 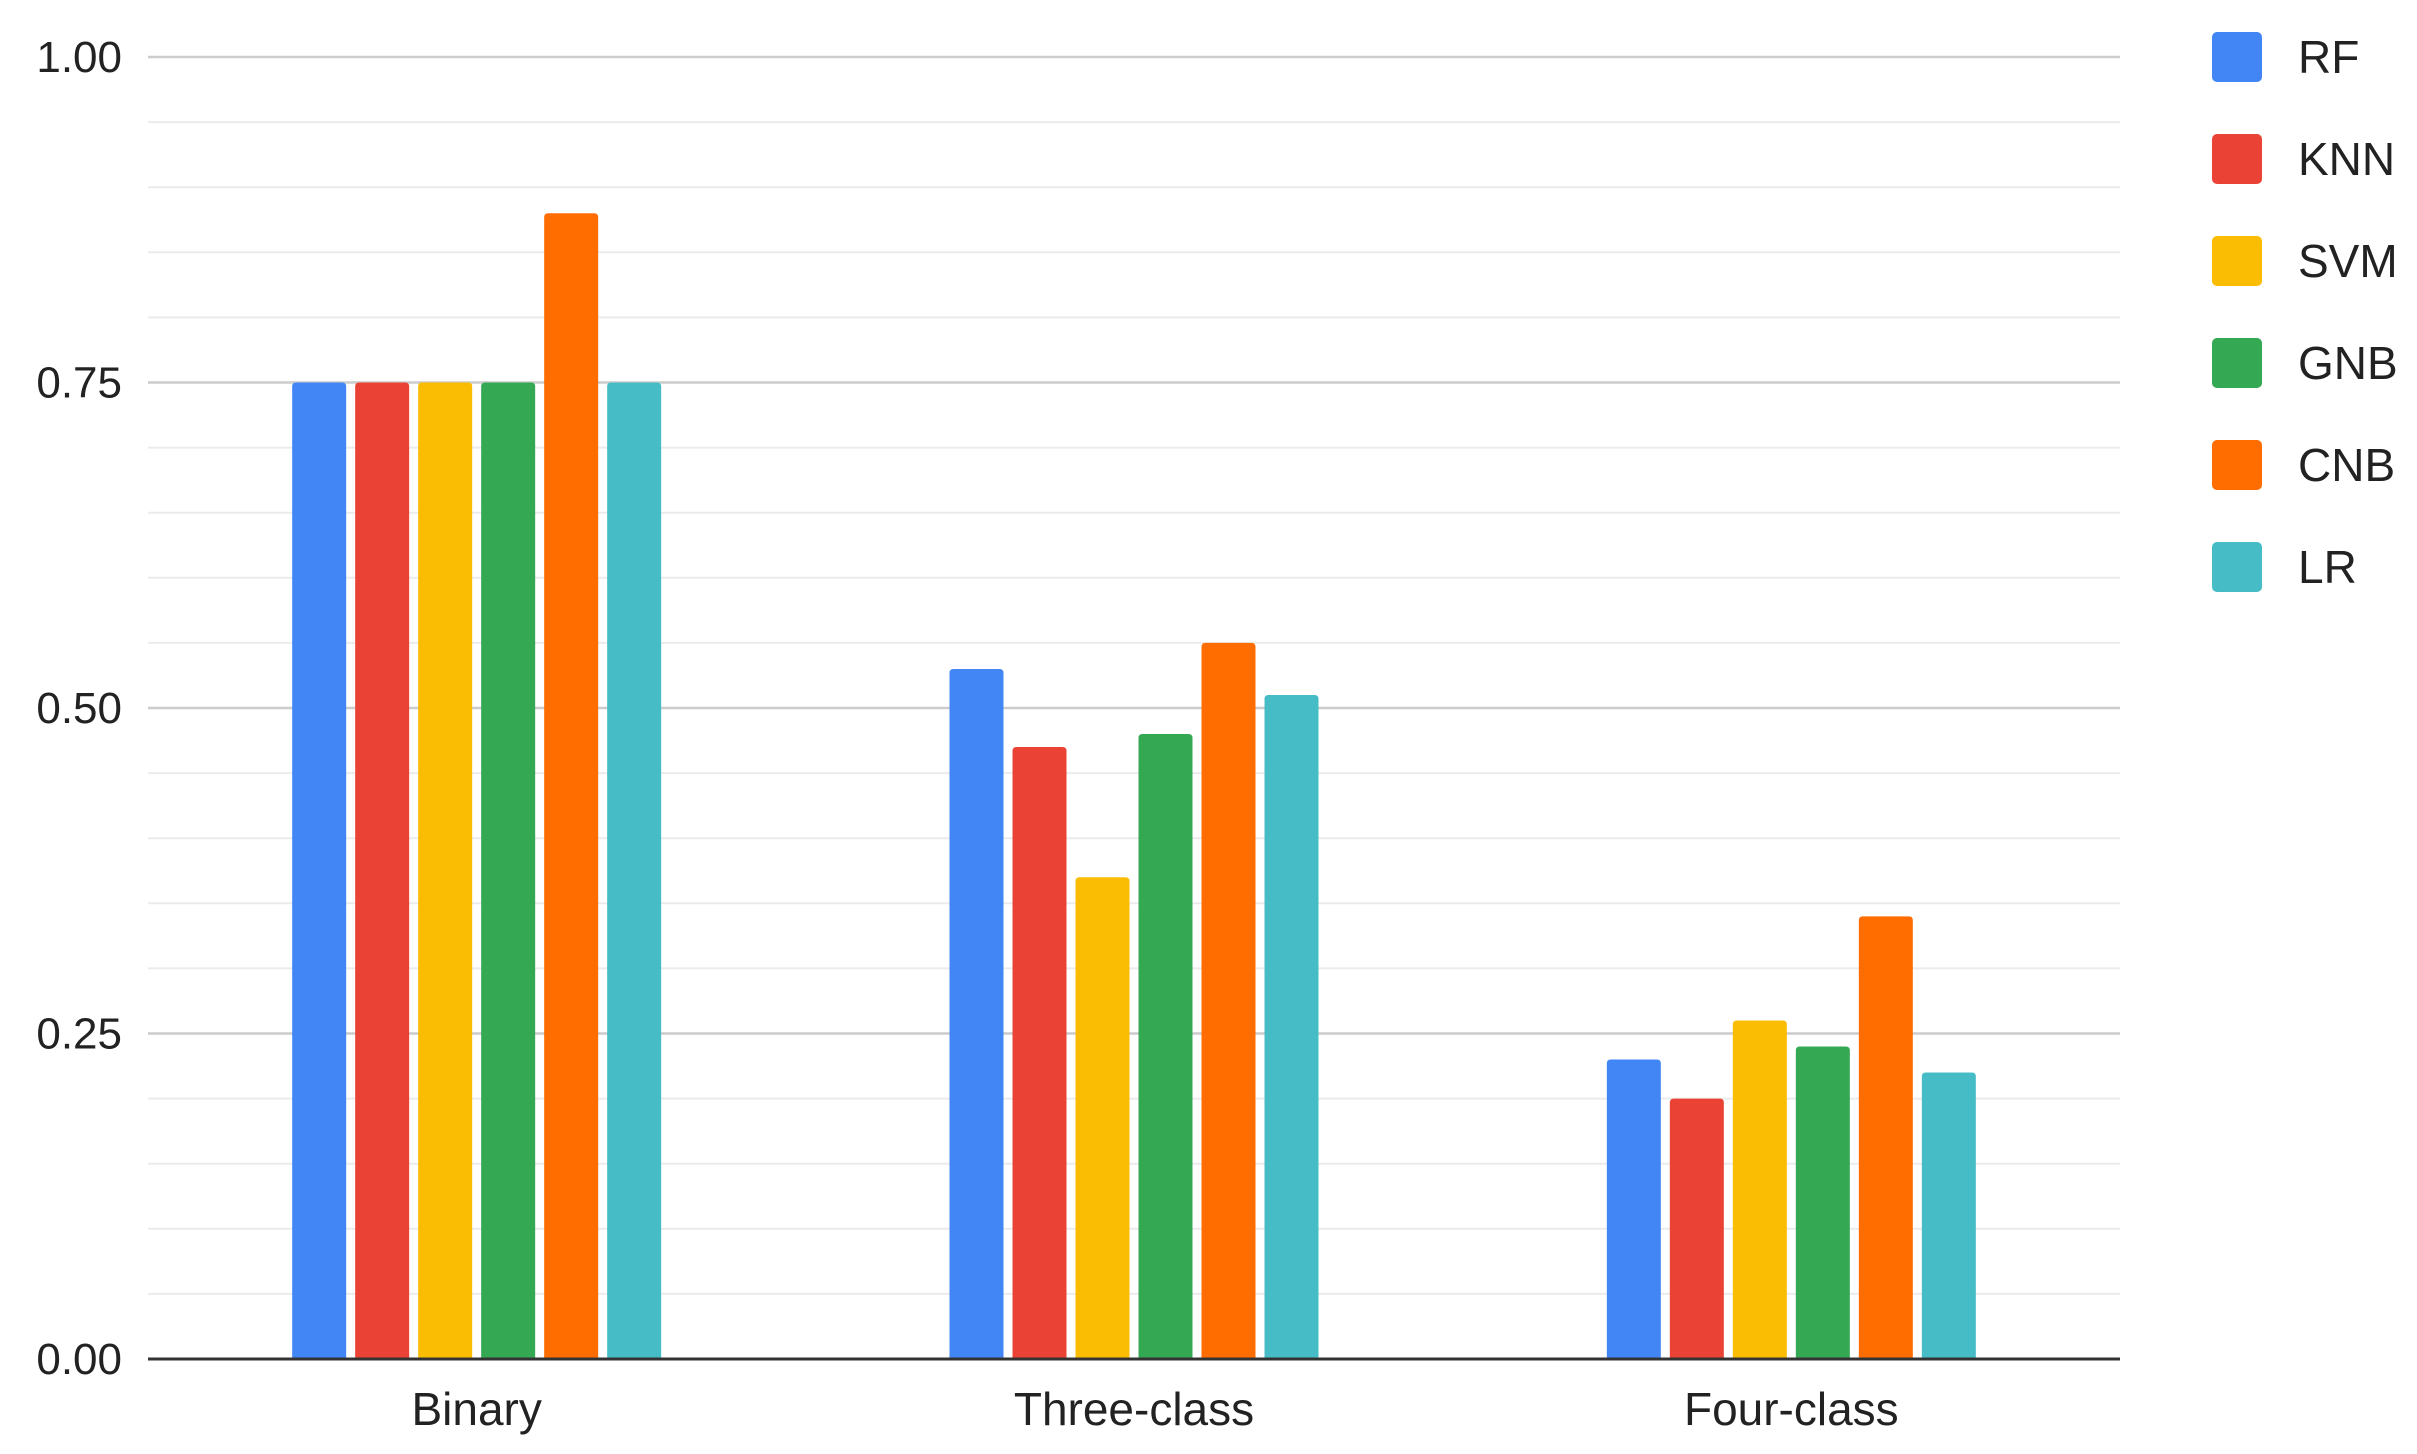 I want to click on legend: RF KNN SVM GNB CNB LR, so click(x=2305, y=312).